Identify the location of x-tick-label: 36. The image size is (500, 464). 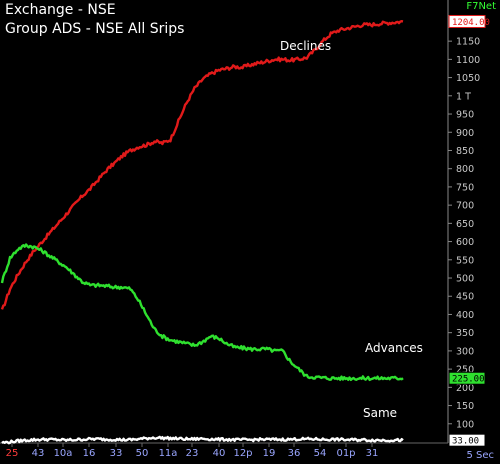
(294, 453).